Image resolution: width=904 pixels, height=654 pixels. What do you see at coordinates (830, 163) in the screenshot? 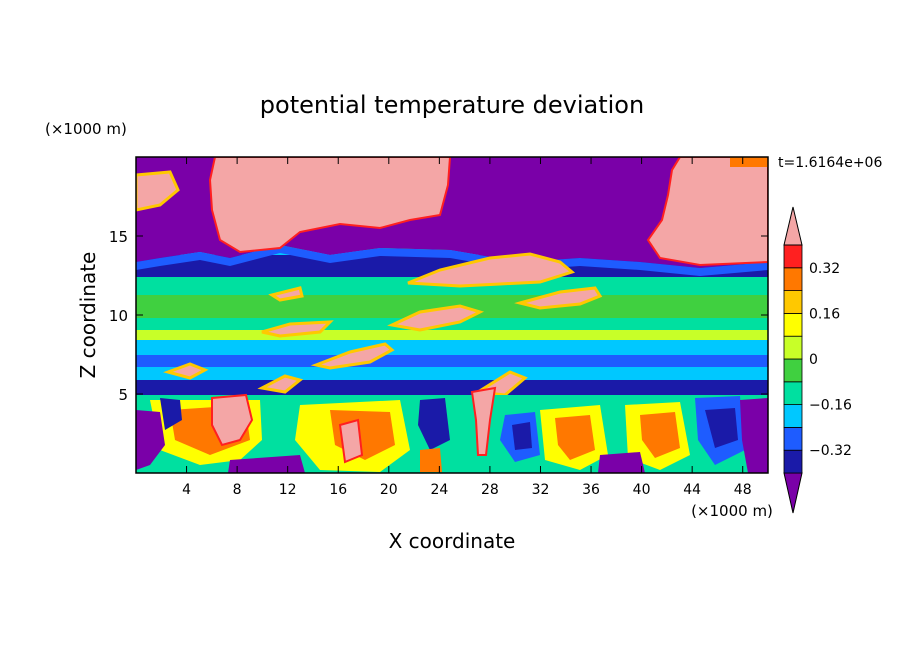
I see `time-label: t=1.6164e+06` at bounding box center [830, 163].